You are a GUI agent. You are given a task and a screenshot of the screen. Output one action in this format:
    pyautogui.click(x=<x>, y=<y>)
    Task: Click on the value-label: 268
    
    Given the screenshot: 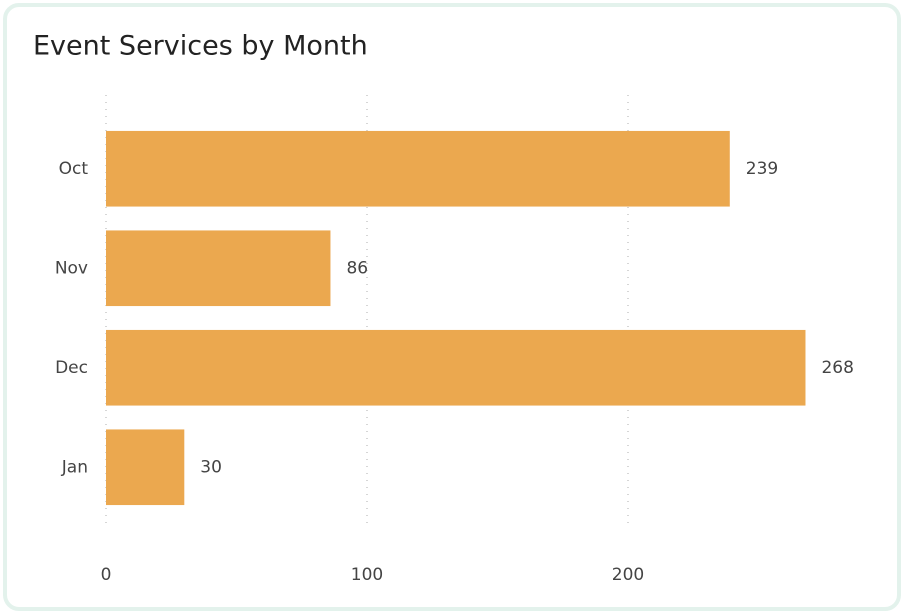 What is the action you would take?
    pyautogui.click(x=837, y=368)
    